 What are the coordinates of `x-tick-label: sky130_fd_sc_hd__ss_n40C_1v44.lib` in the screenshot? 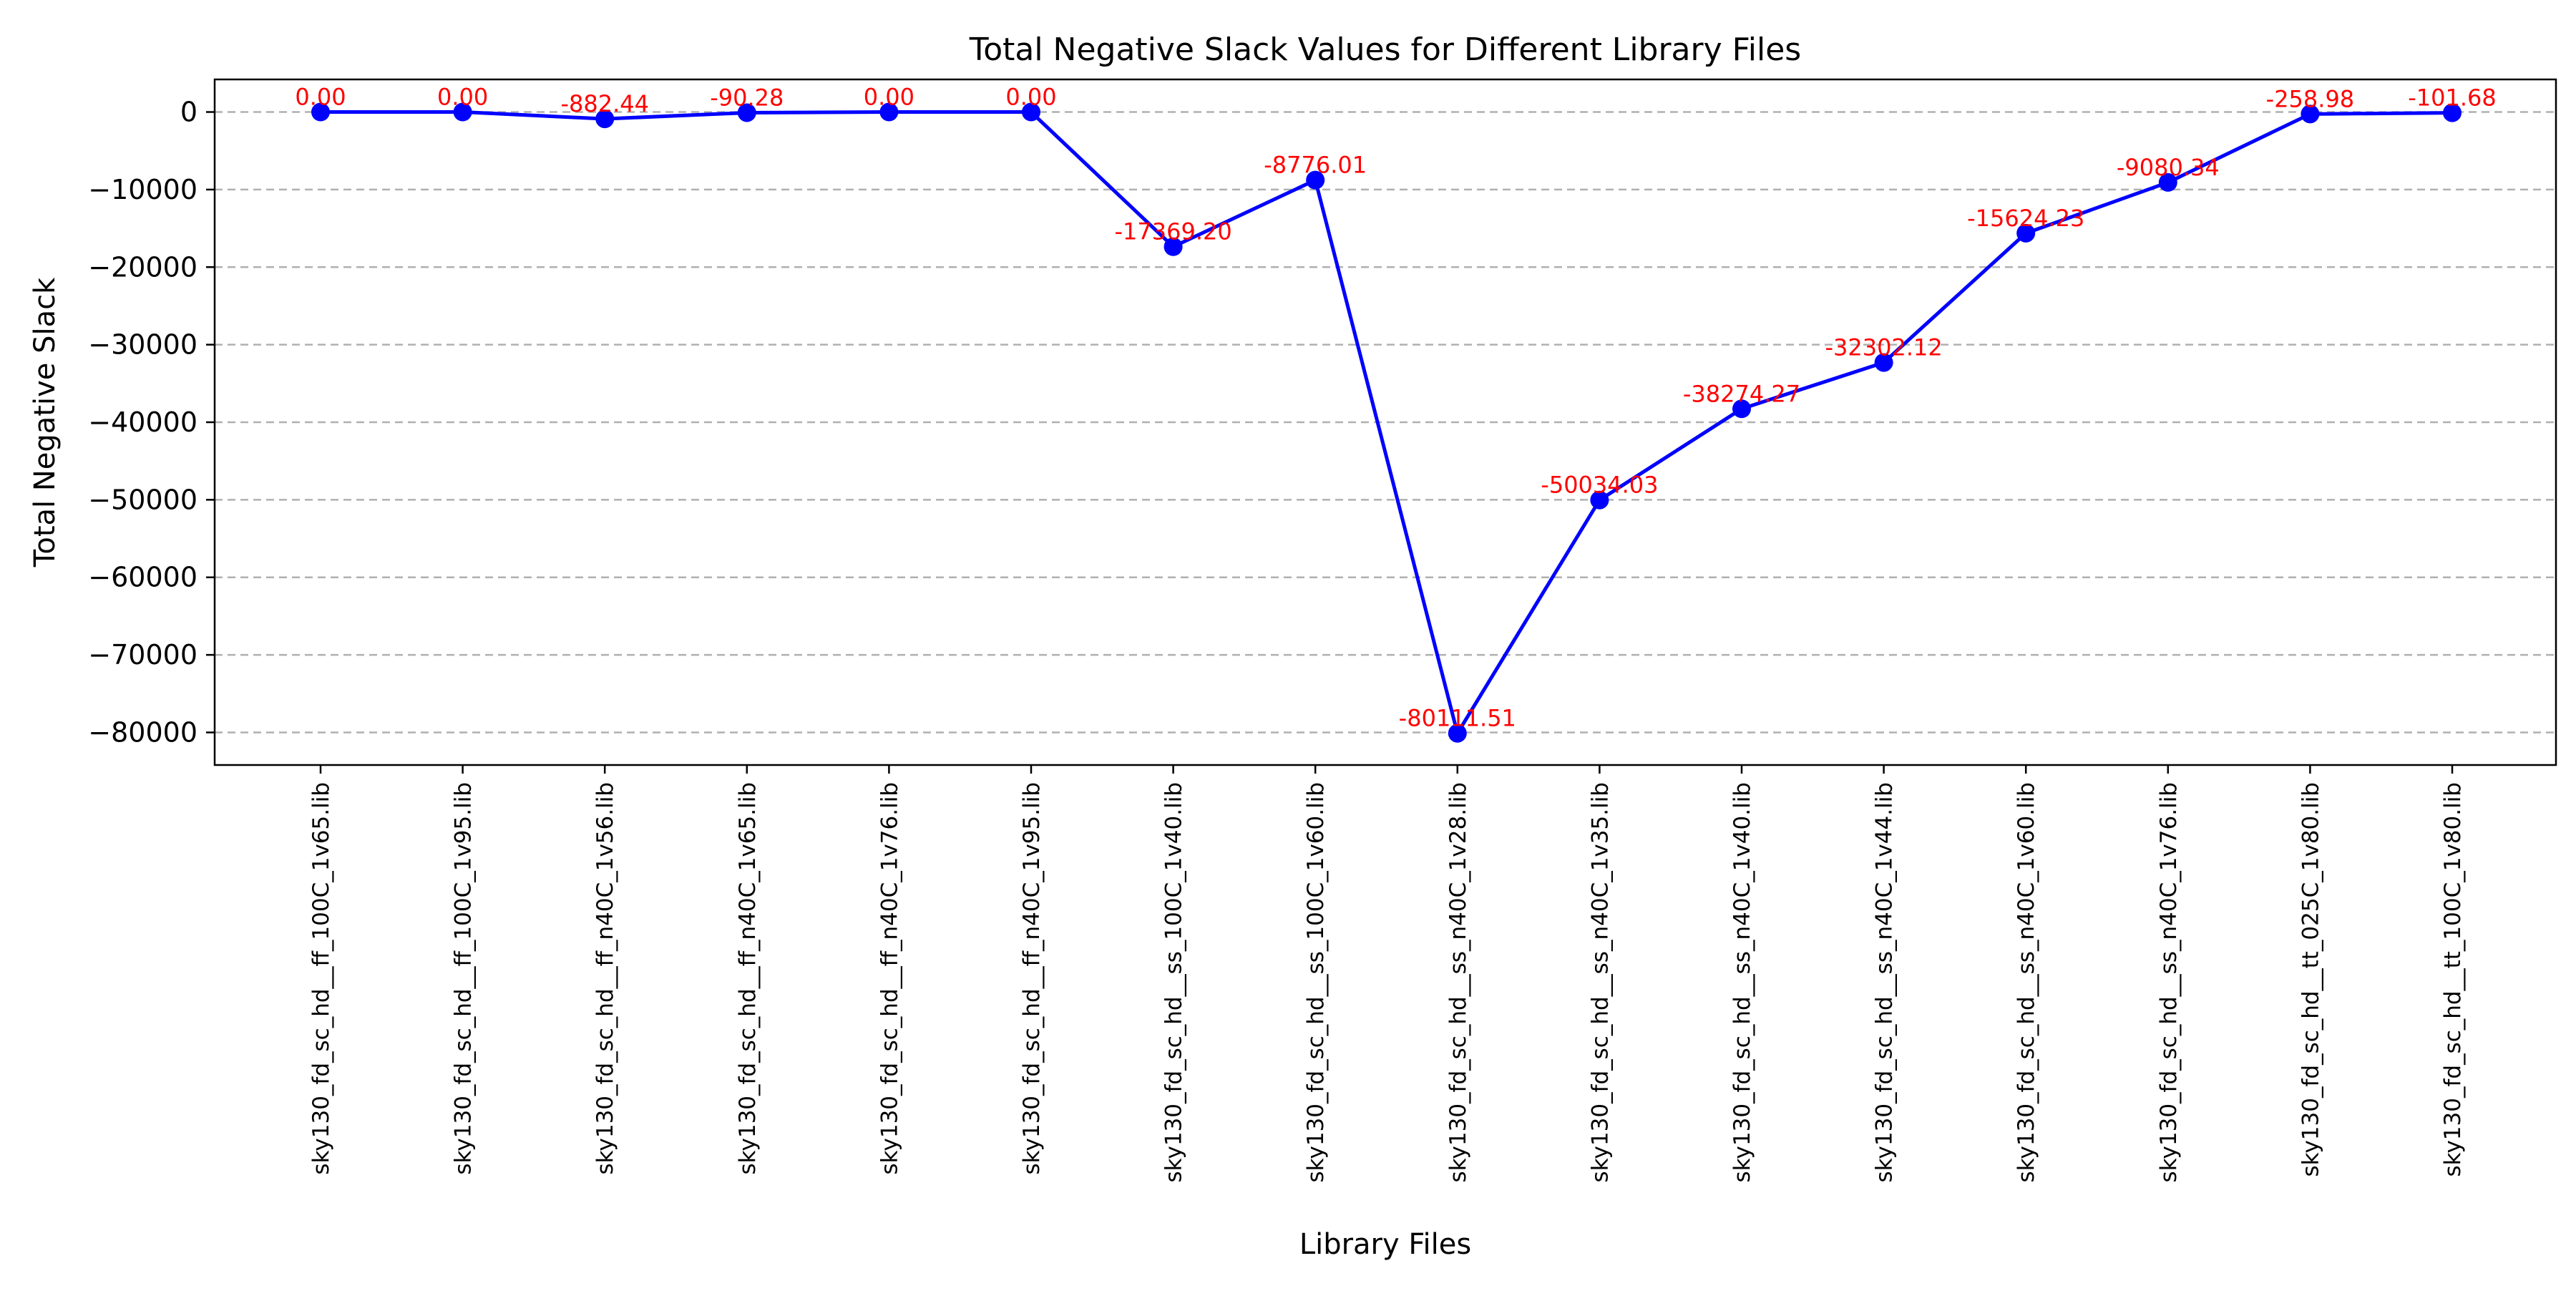 It's located at (1885, 982).